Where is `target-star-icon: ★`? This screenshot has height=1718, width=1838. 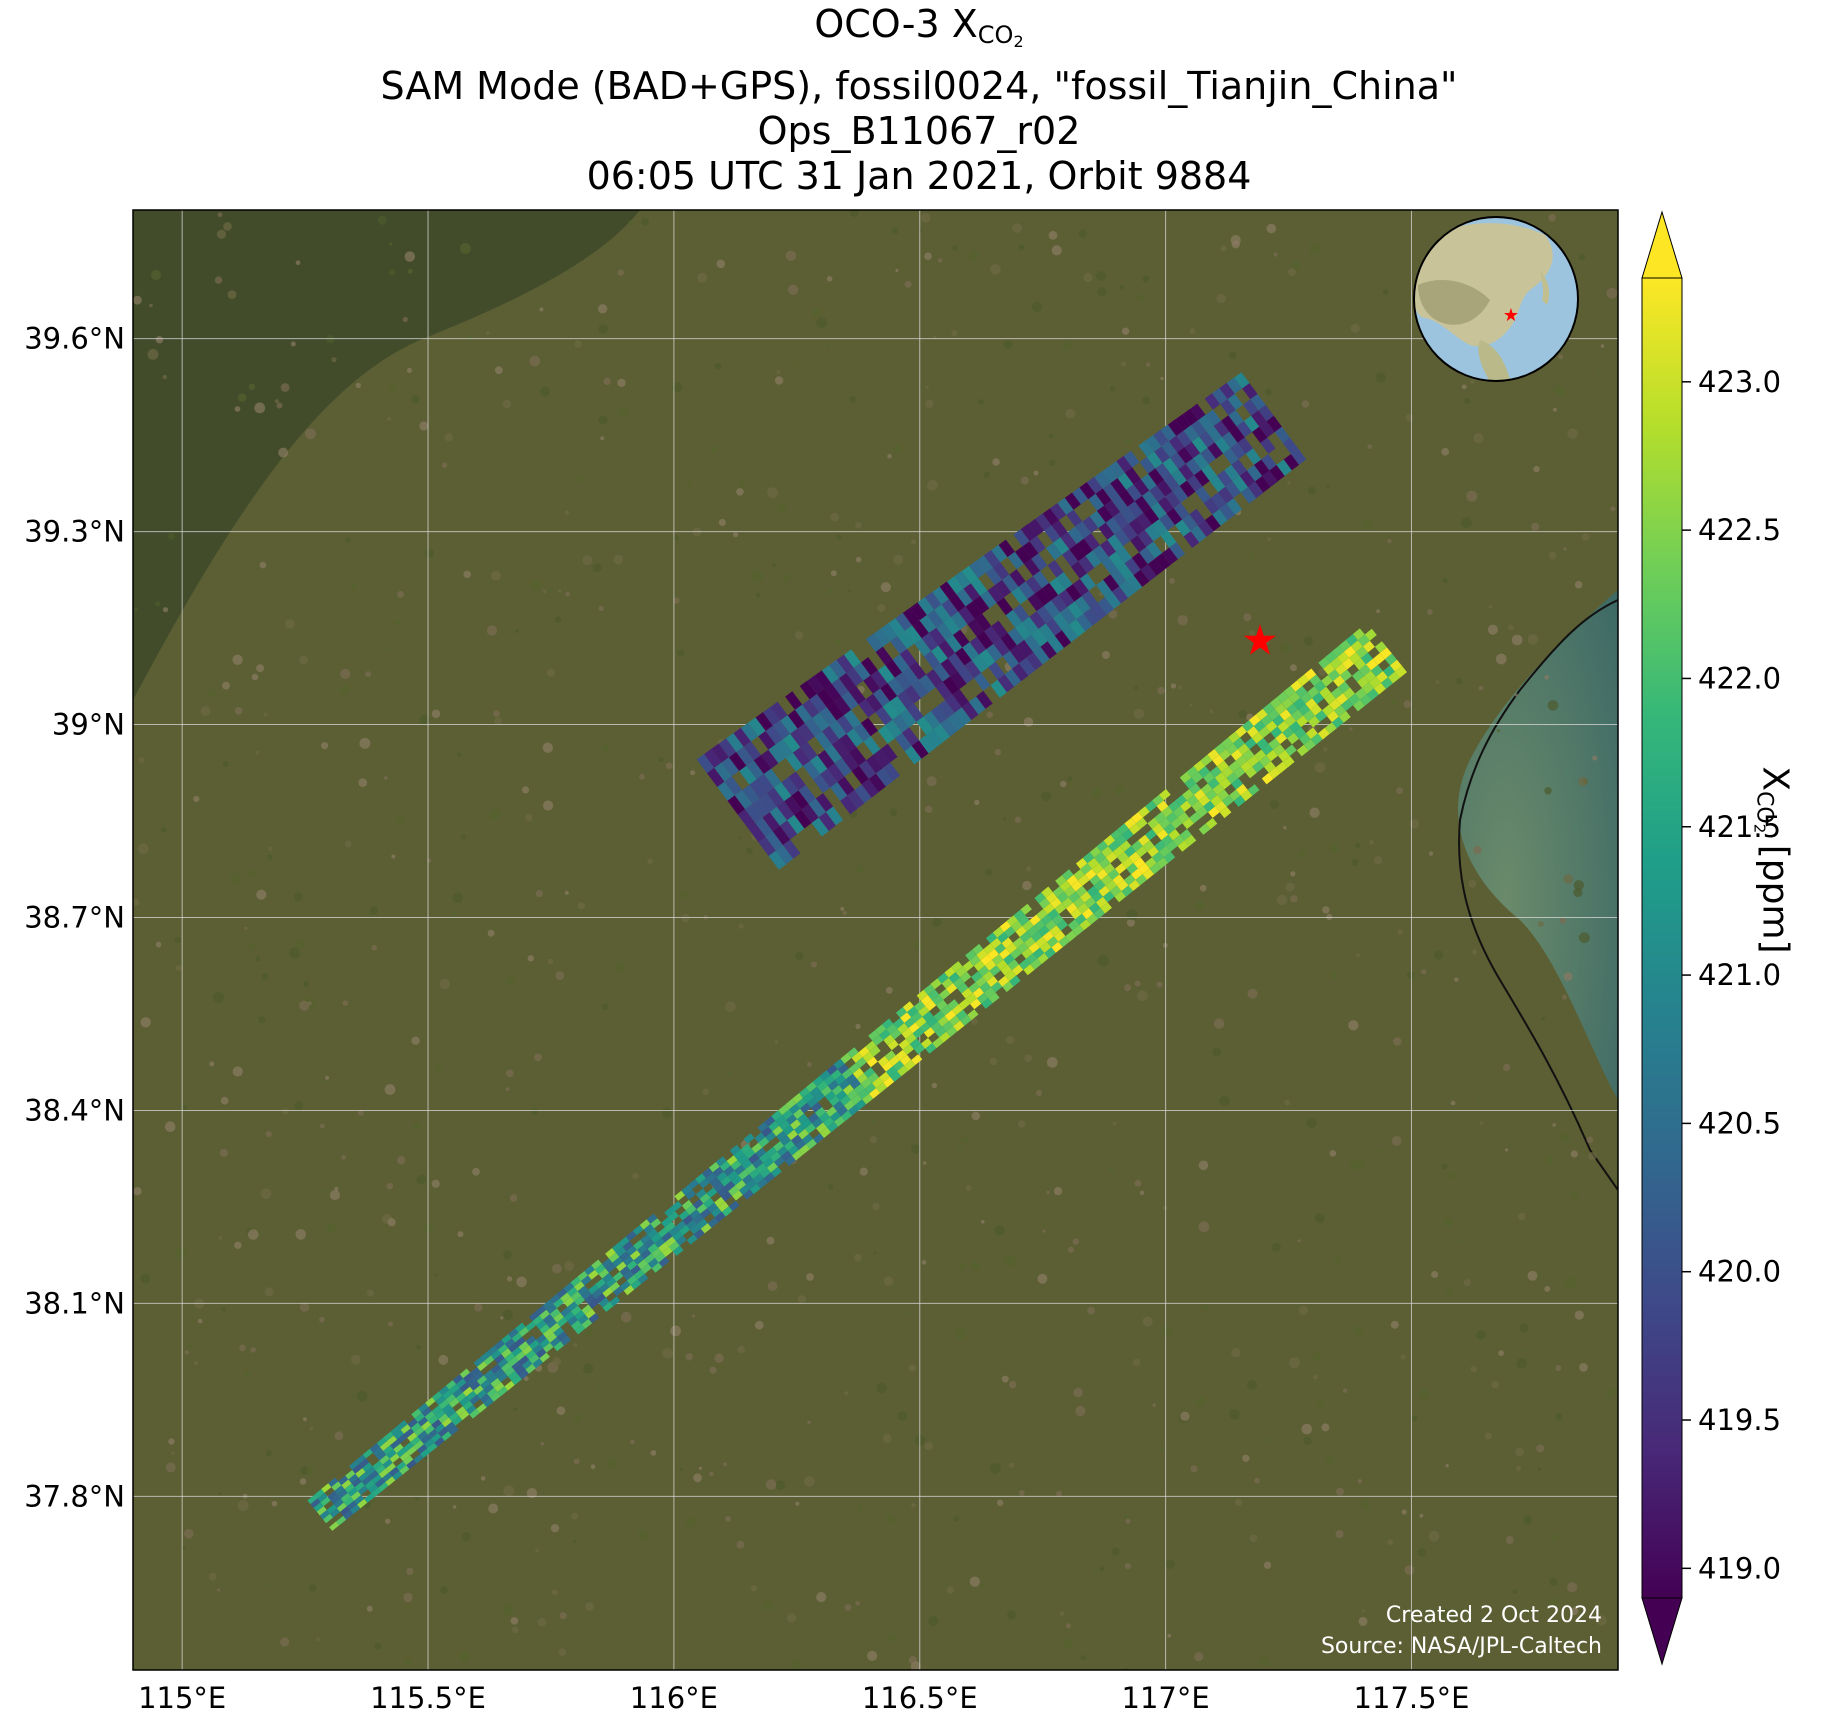
target-star-icon: ★ is located at coordinates (1260, 640).